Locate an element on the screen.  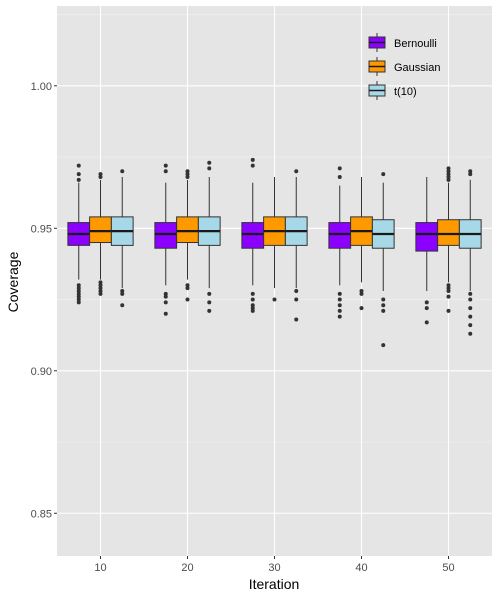
legend-item: Bernoulli is located at coordinates (402, 42).